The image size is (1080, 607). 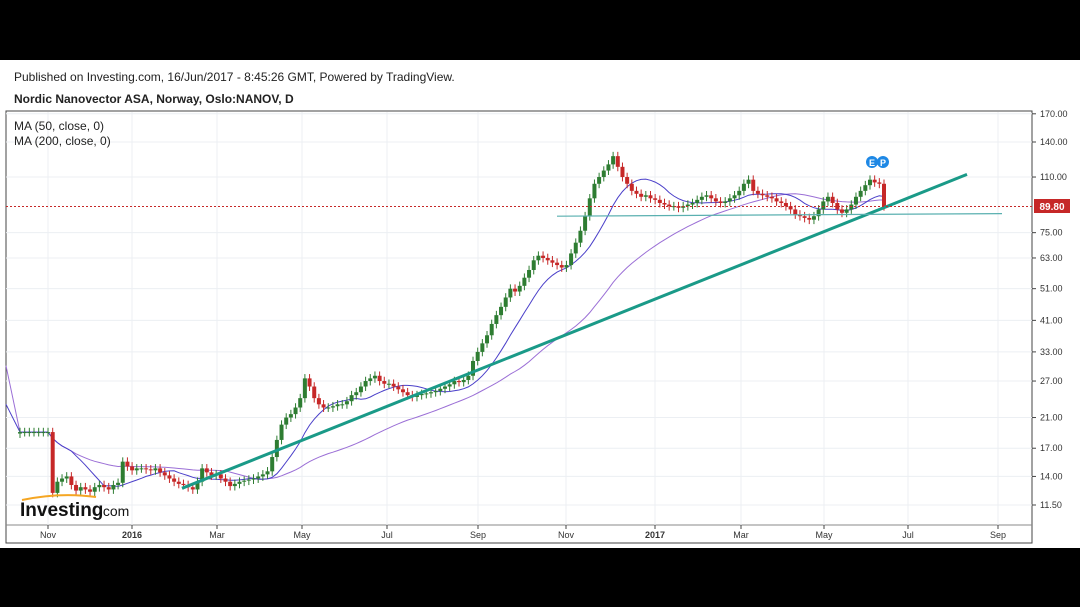 I want to click on payout-marker-icon, so click(x=883, y=162).